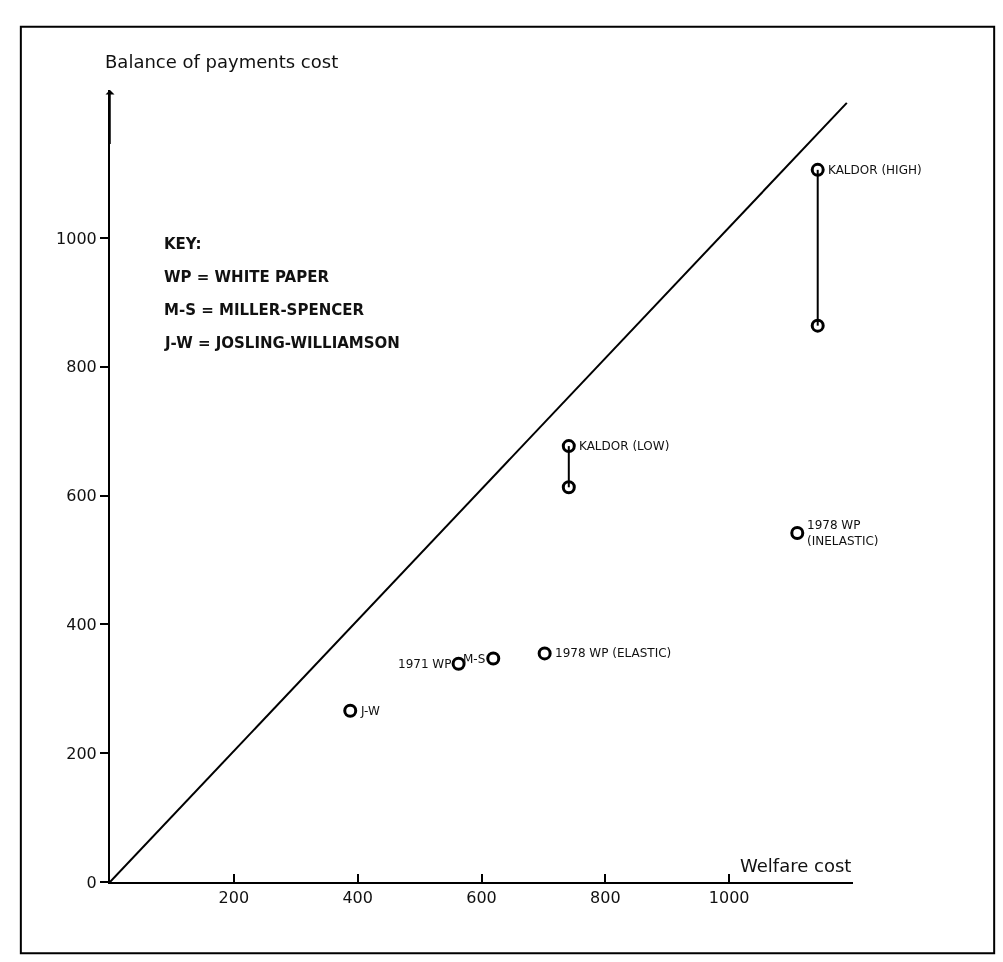  I want to click on x-tick-label: 800, so click(605, 898).